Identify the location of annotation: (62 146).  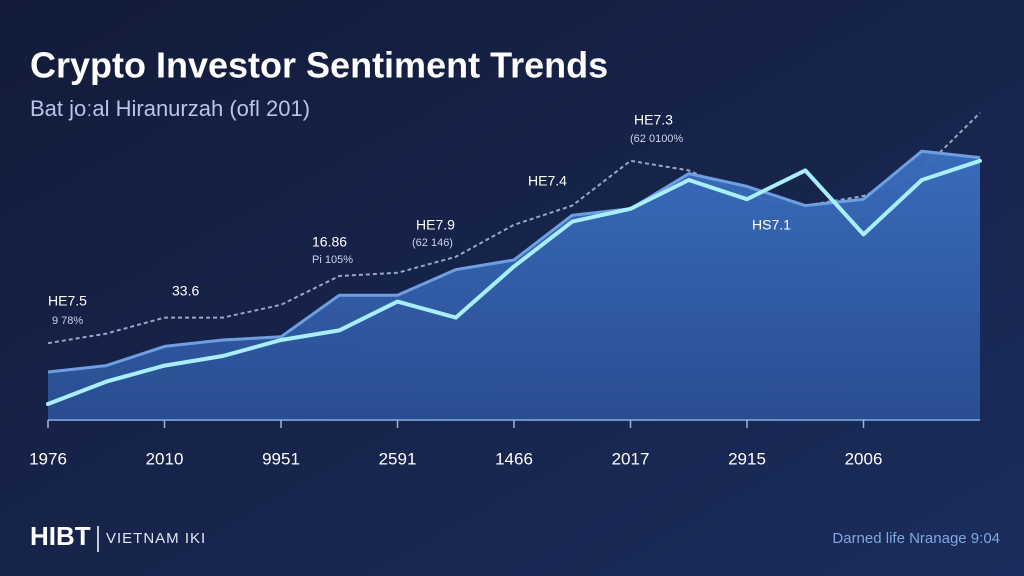
(432, 243).